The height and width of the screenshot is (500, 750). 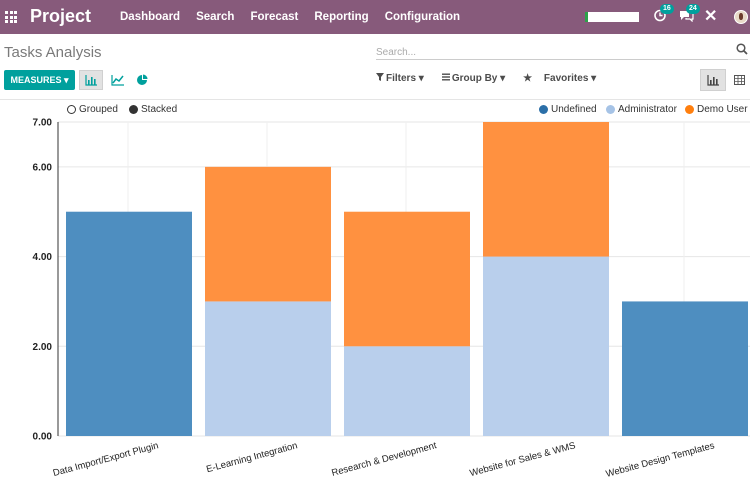 I want to click on search-bar, so click(x=562, y=51).